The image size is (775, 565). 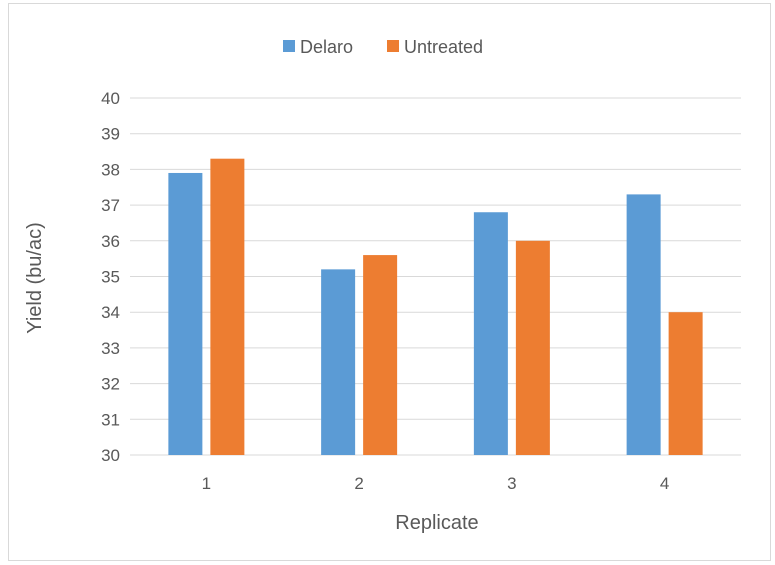 I want to click on y-tick-label: 31, so click(x=110, y=419).